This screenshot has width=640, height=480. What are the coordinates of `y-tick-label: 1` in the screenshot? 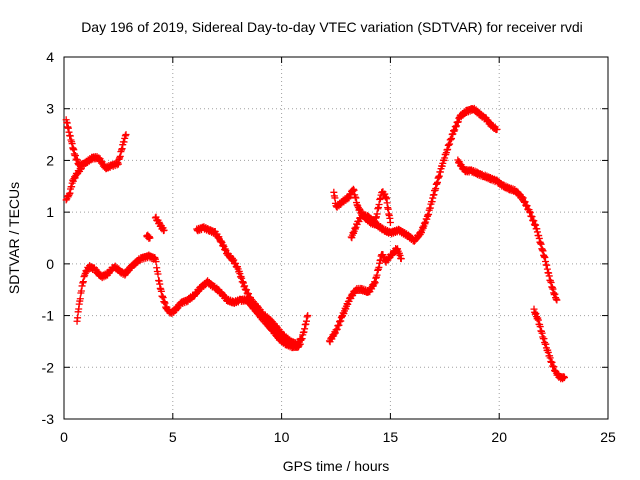 It's located at (50, 212).